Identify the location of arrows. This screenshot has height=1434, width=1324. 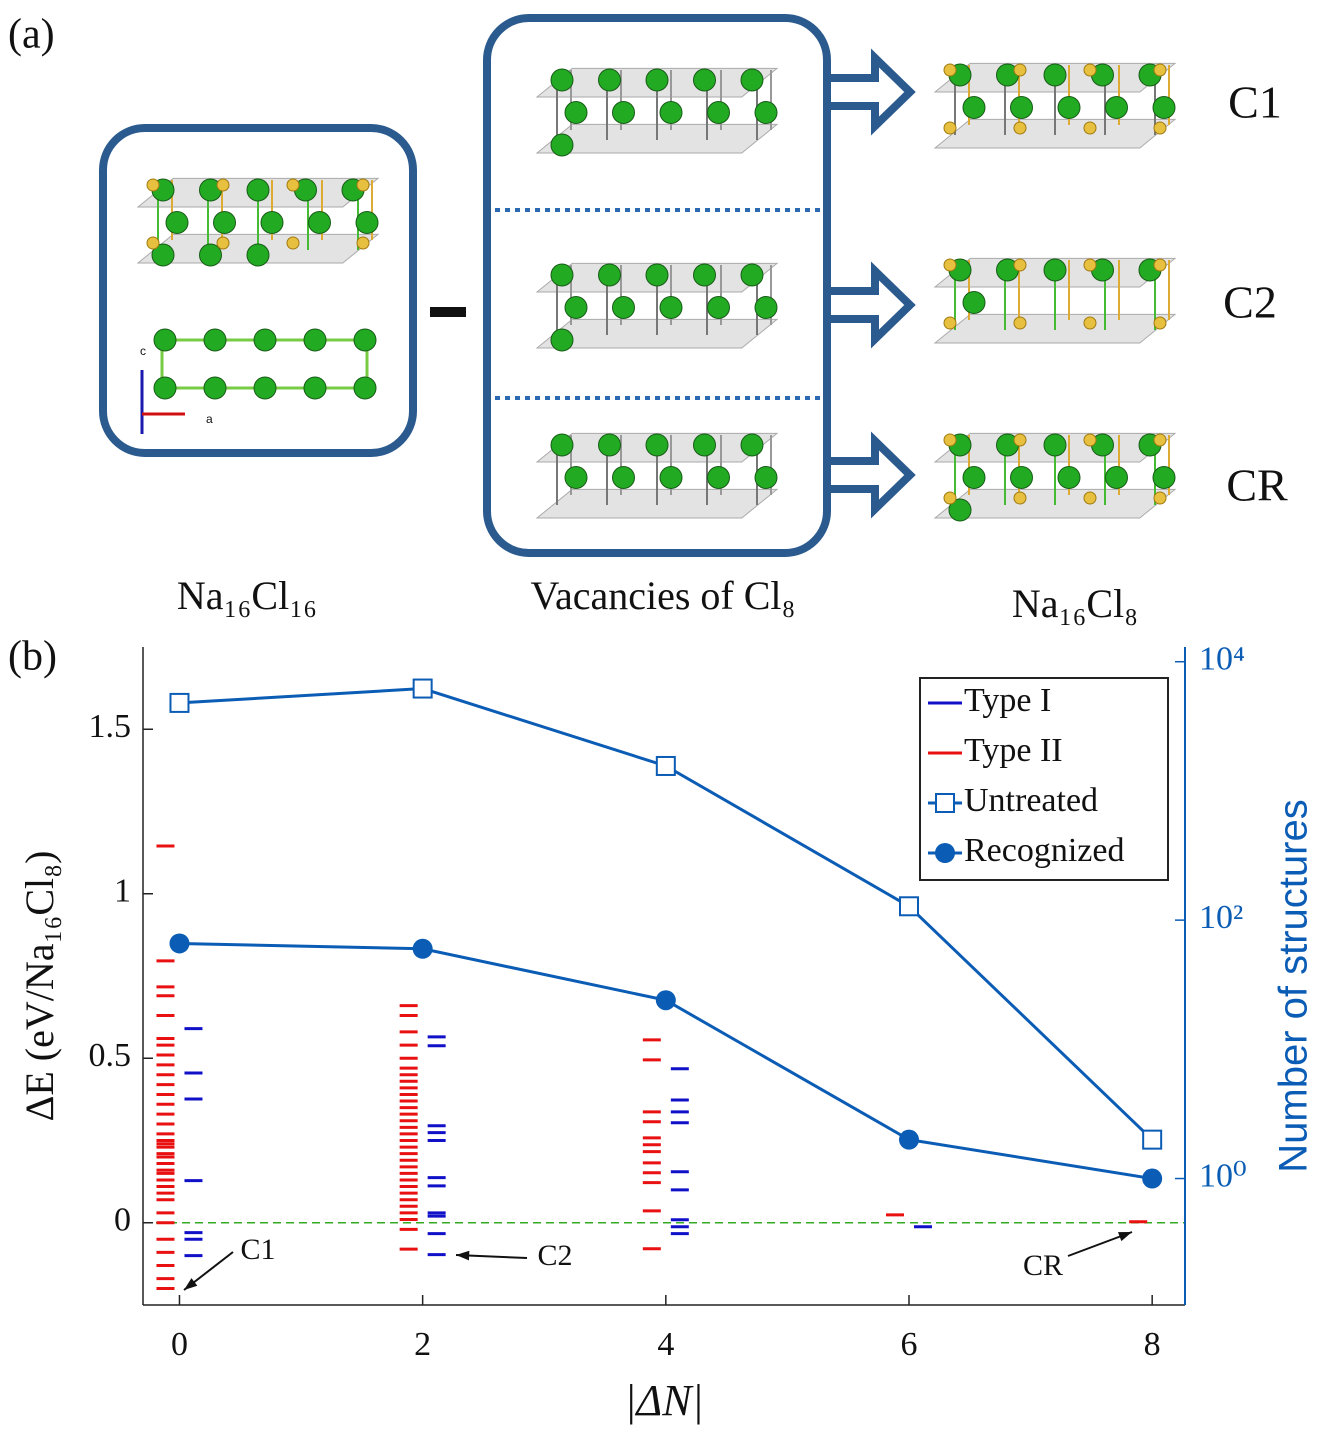
(873, 283).